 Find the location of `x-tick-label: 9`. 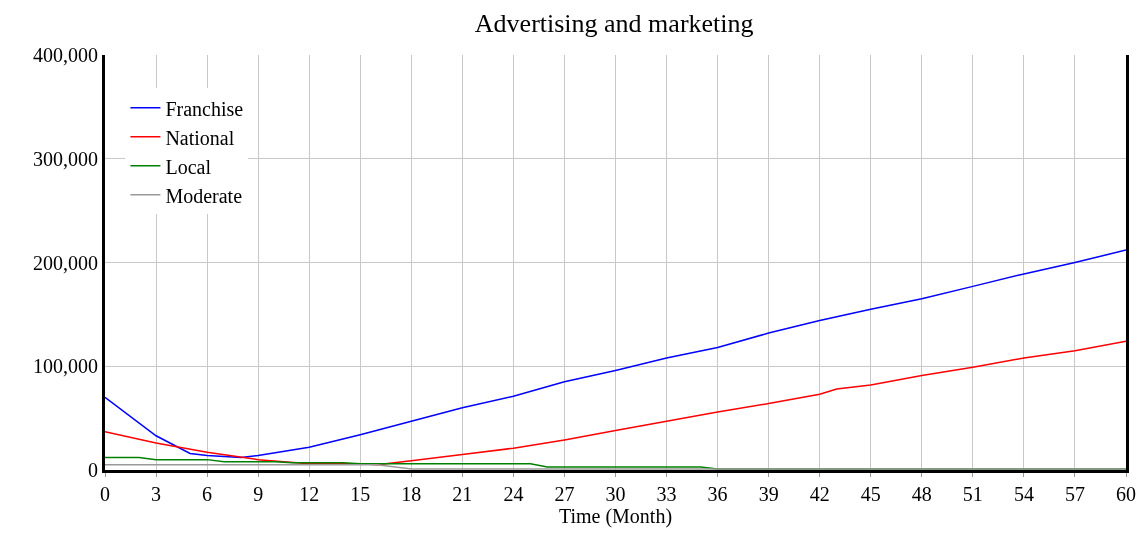

x-tick-label: 9 is located at coordinates (258, 494).